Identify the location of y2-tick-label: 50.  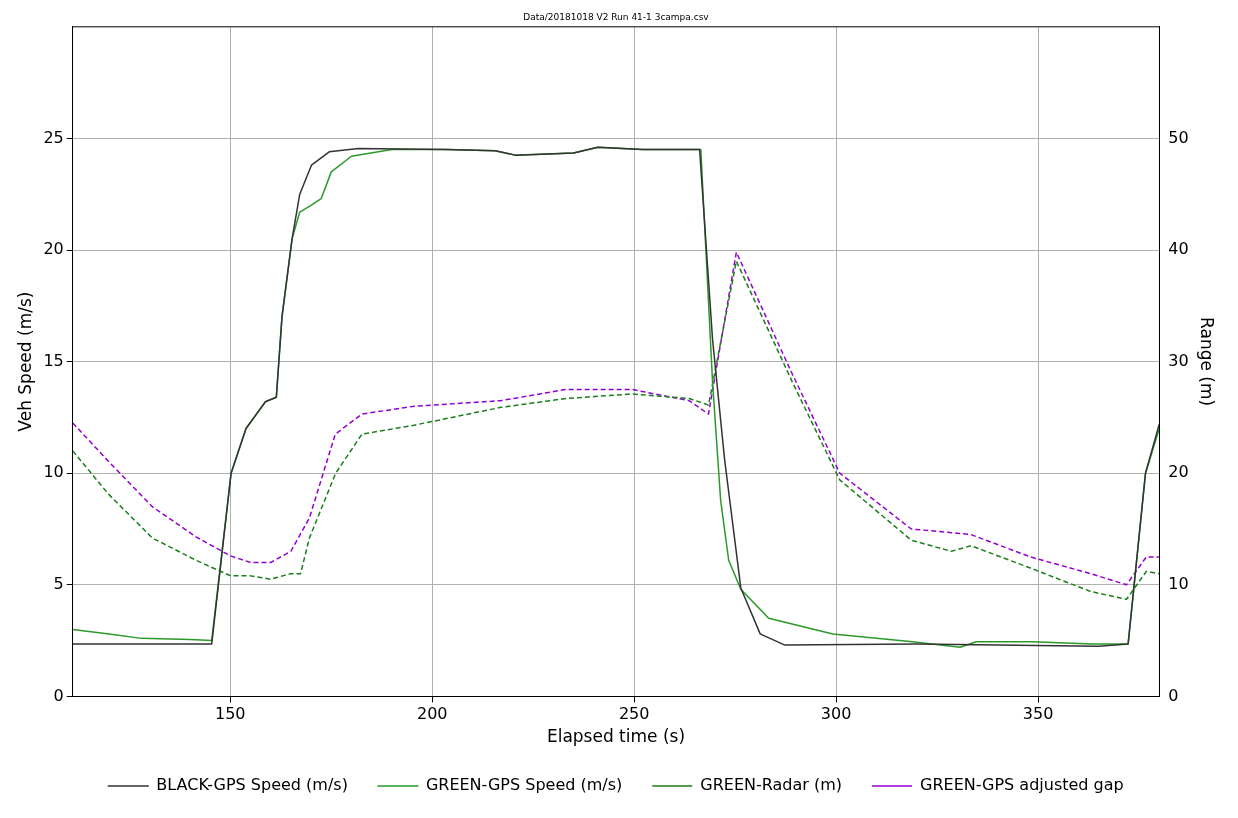
(1178, 137).